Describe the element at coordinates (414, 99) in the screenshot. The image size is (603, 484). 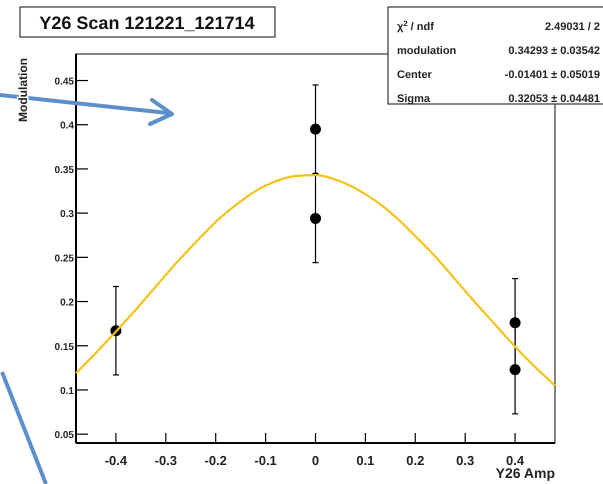
I see `annotation: Sigma` at that location.